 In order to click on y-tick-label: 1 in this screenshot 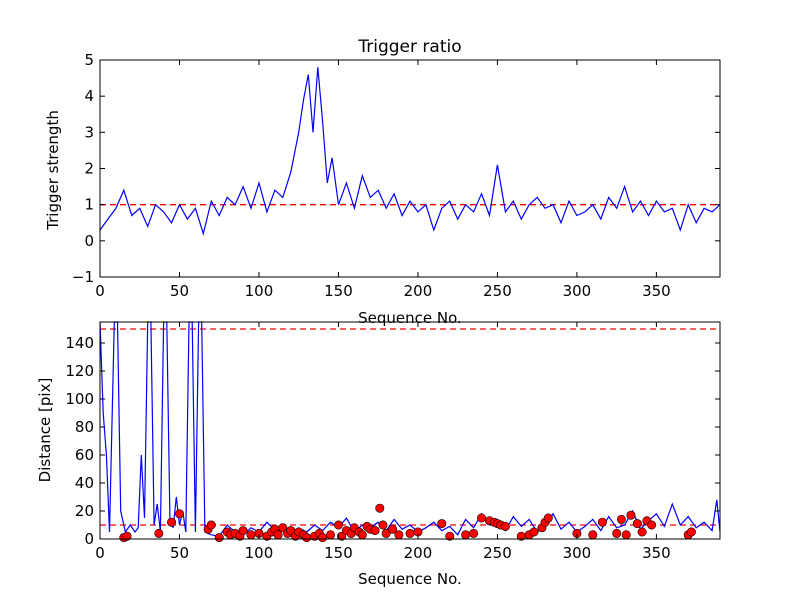, I will do `click(89, 205)`.